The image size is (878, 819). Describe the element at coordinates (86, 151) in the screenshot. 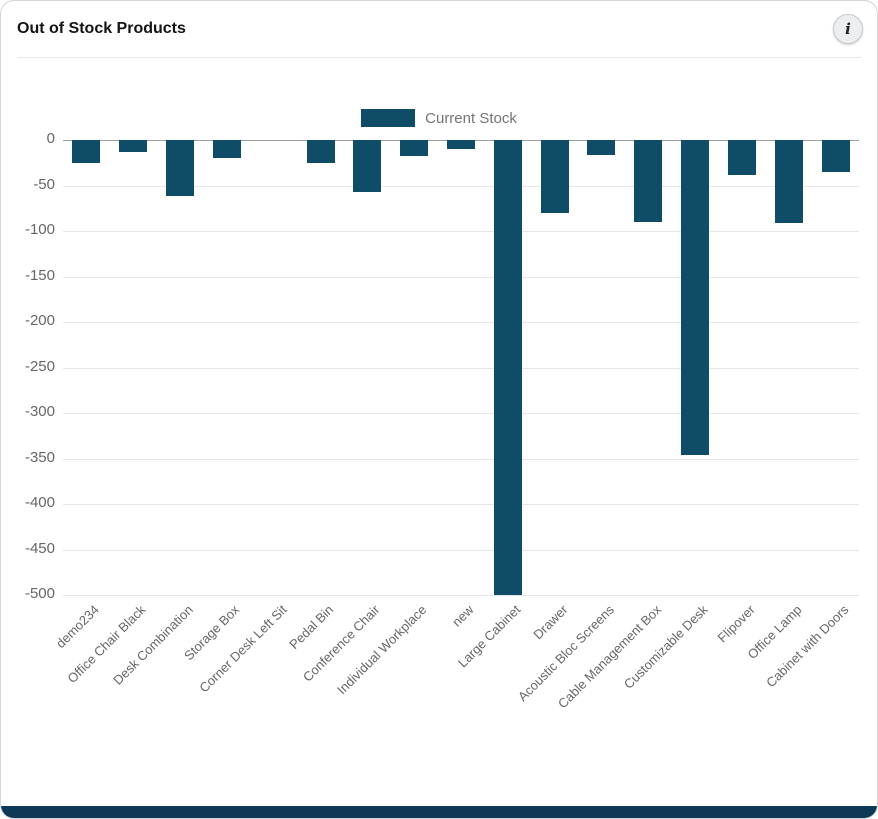

I see `bar-demo234` at that location.